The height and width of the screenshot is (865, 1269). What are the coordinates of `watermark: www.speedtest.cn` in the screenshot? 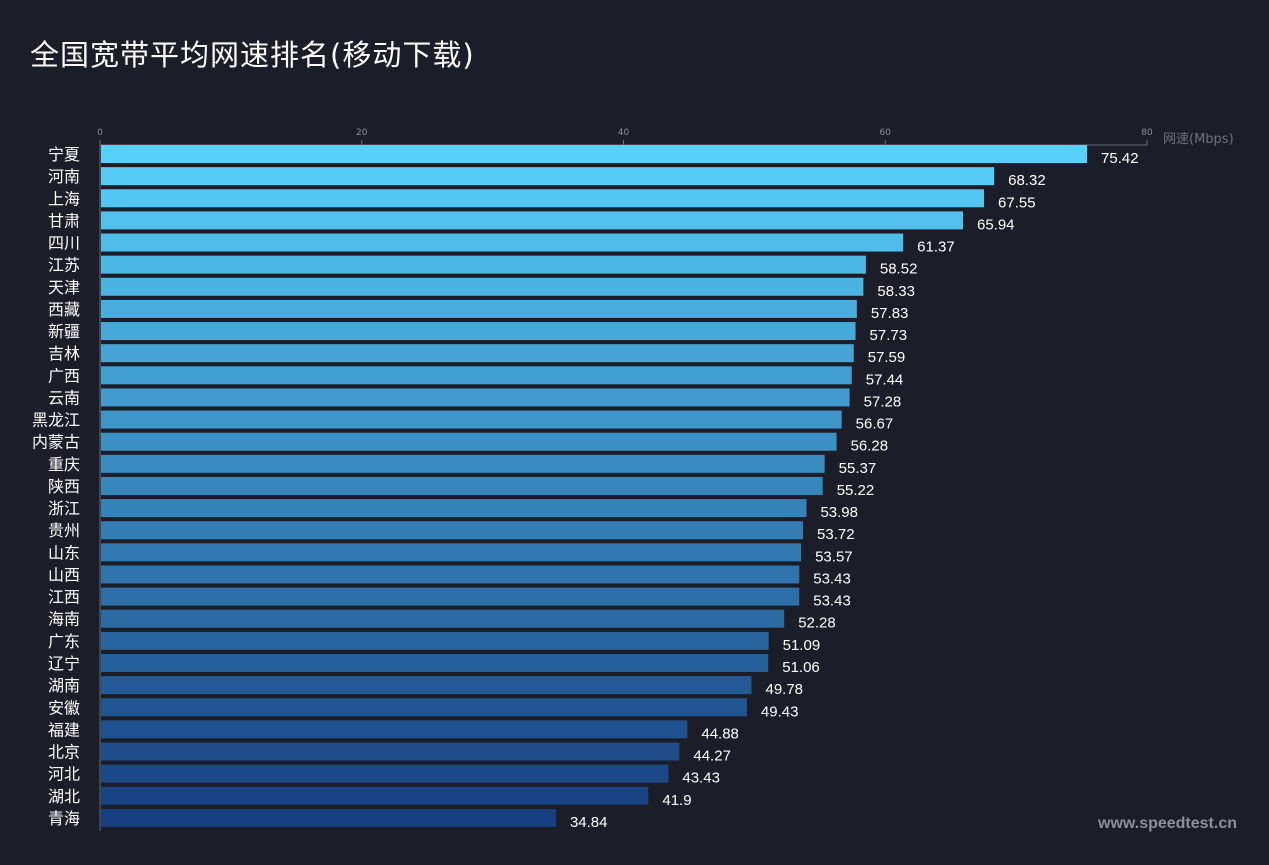 It's located at (1167, 823).